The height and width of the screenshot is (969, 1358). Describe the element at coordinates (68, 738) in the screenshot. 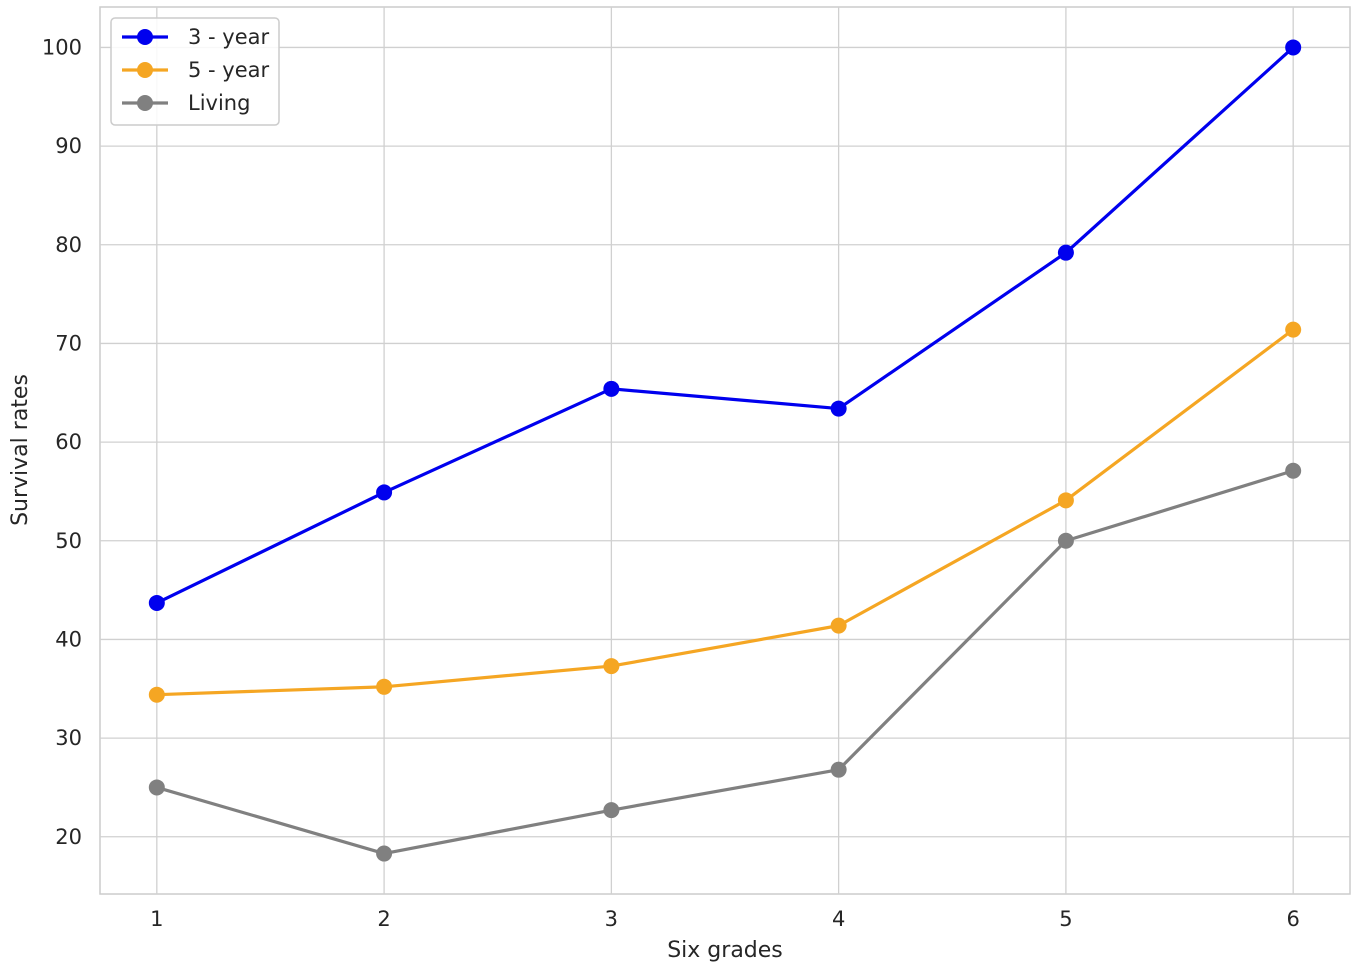

I see `y-tick-label: 30` at that location.